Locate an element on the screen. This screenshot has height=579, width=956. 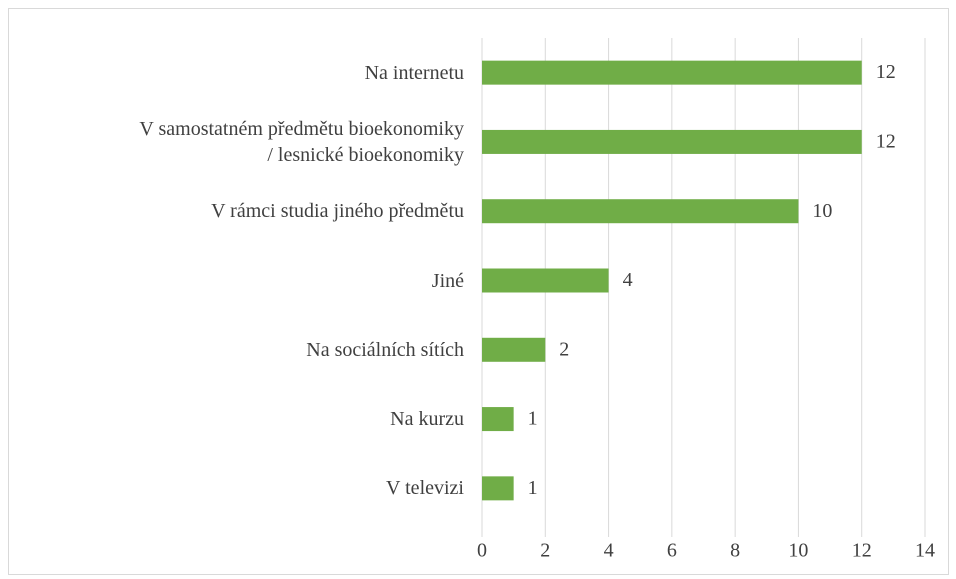
x-tick-label: 2 is located at coordinates (545, 551).